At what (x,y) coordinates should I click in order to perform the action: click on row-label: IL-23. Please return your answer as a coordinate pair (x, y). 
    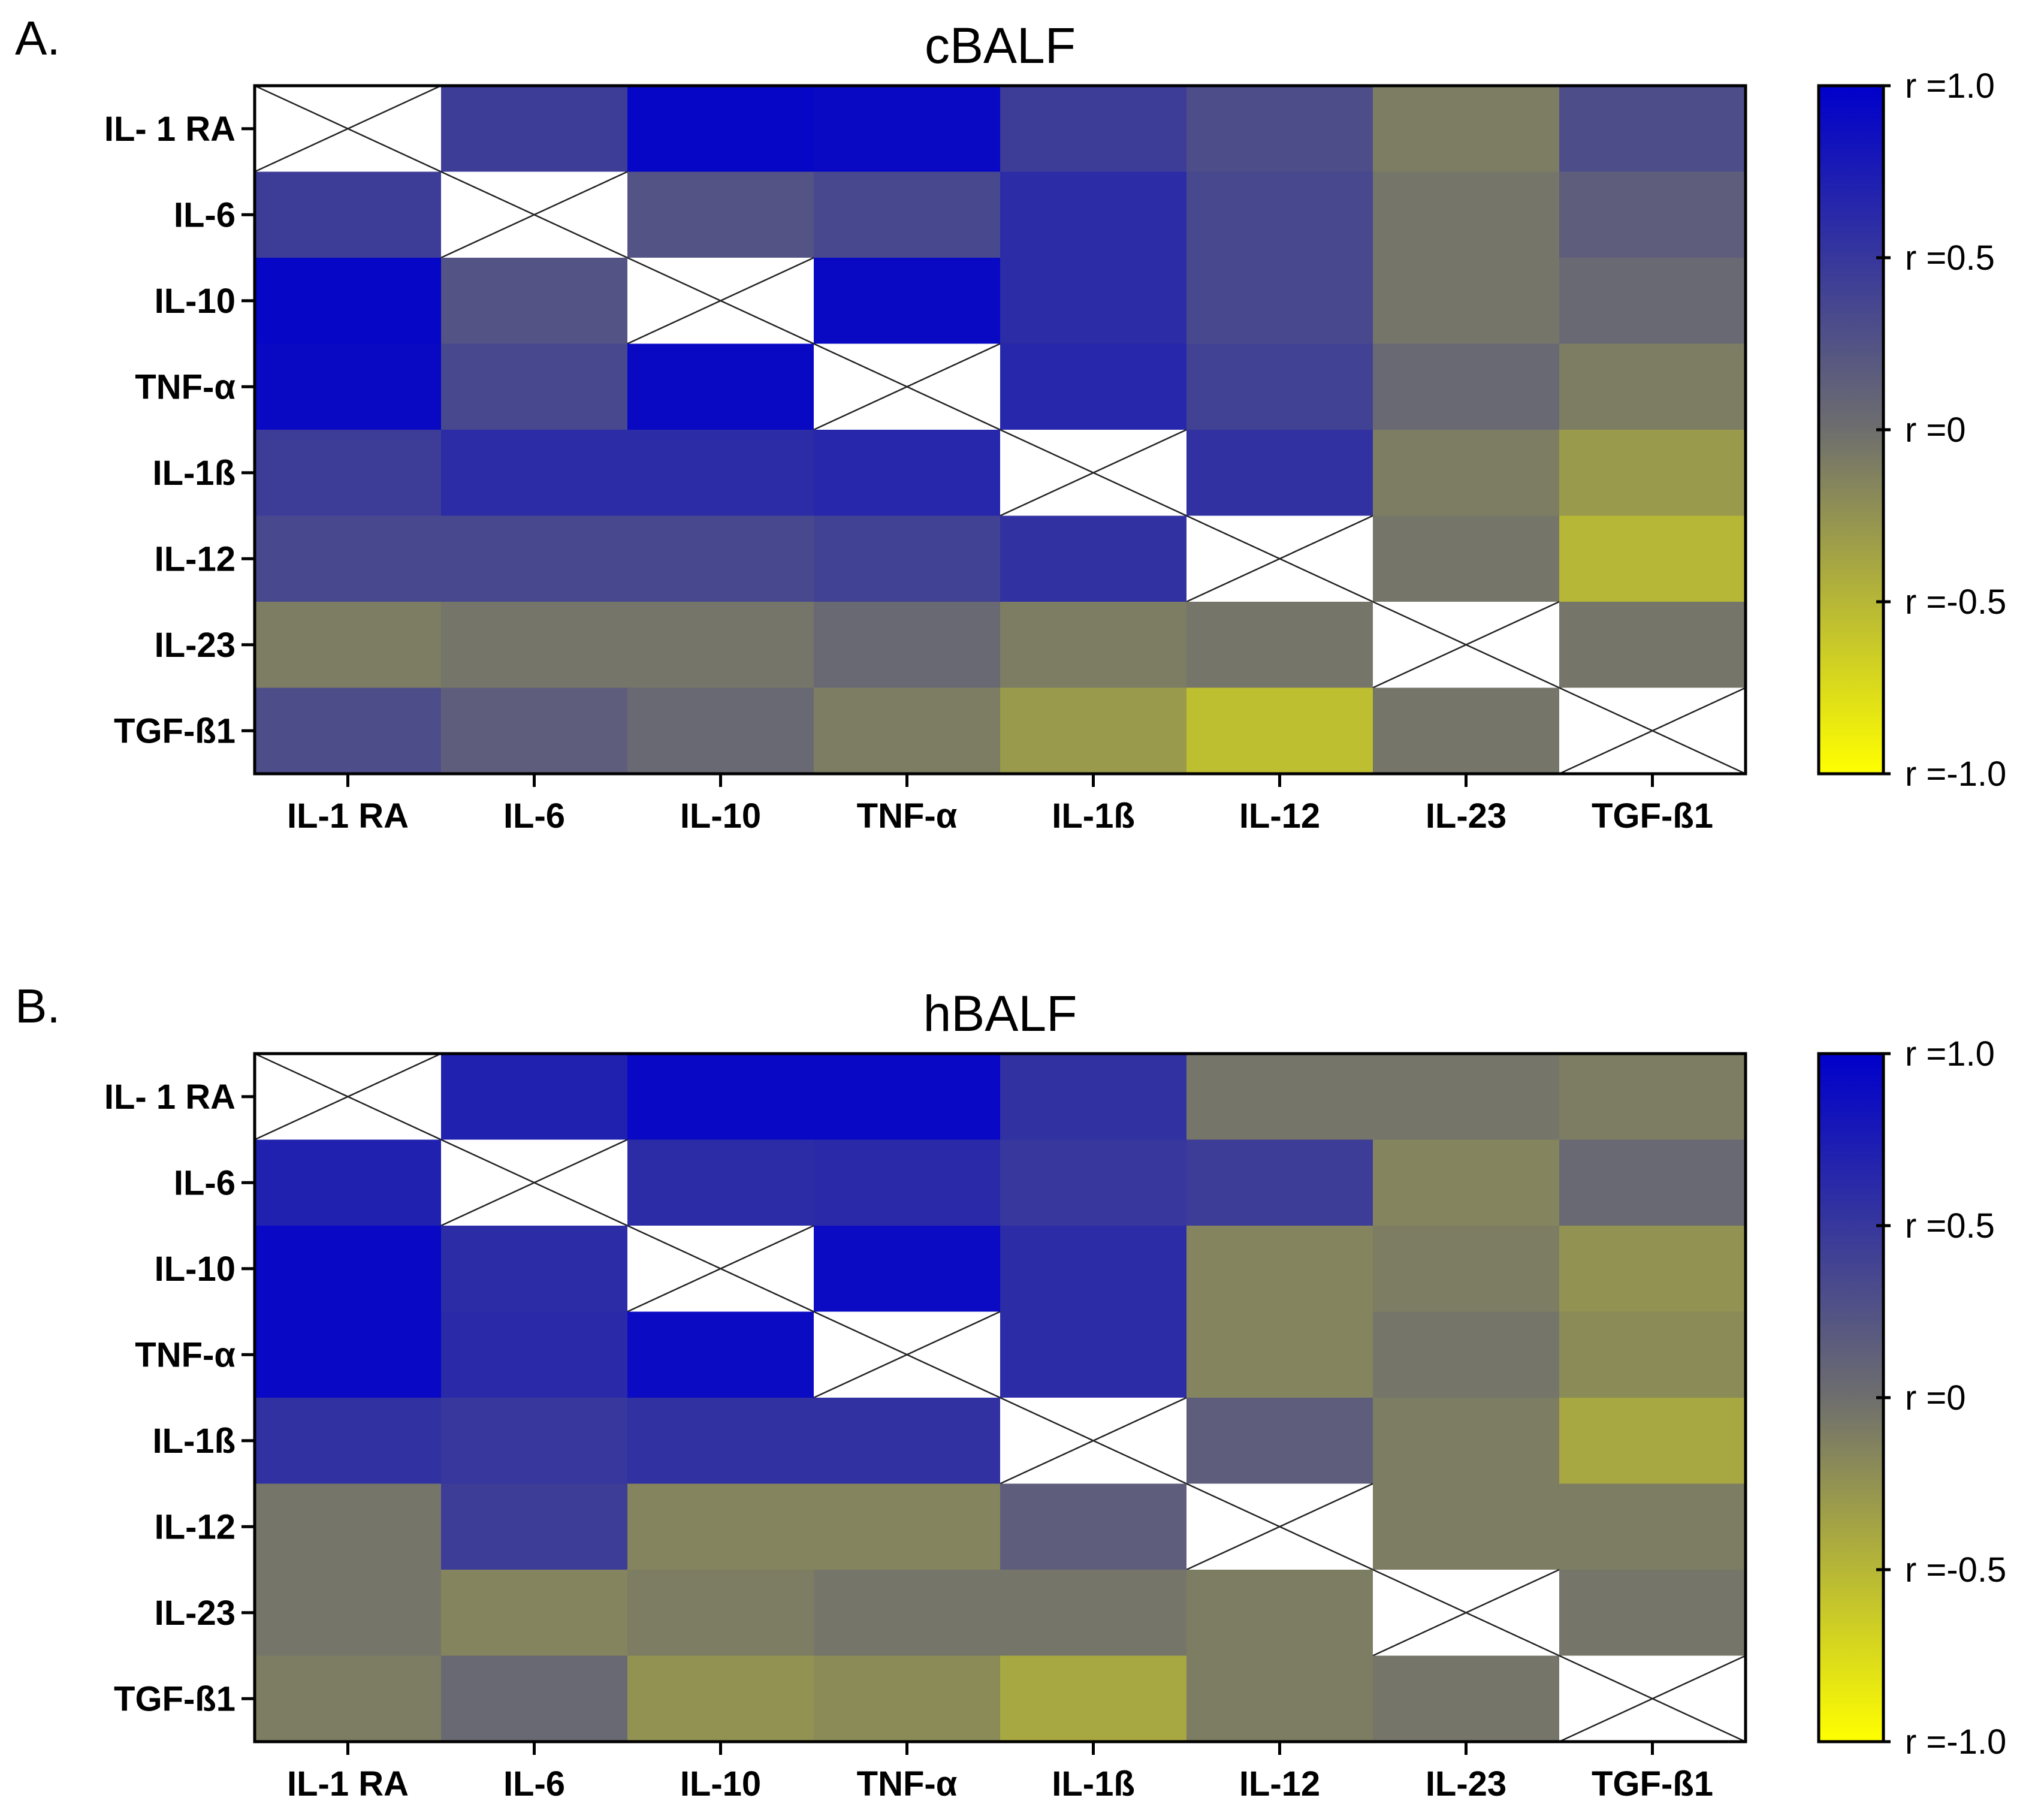
    Looking at the image, I should click on (196, 645).